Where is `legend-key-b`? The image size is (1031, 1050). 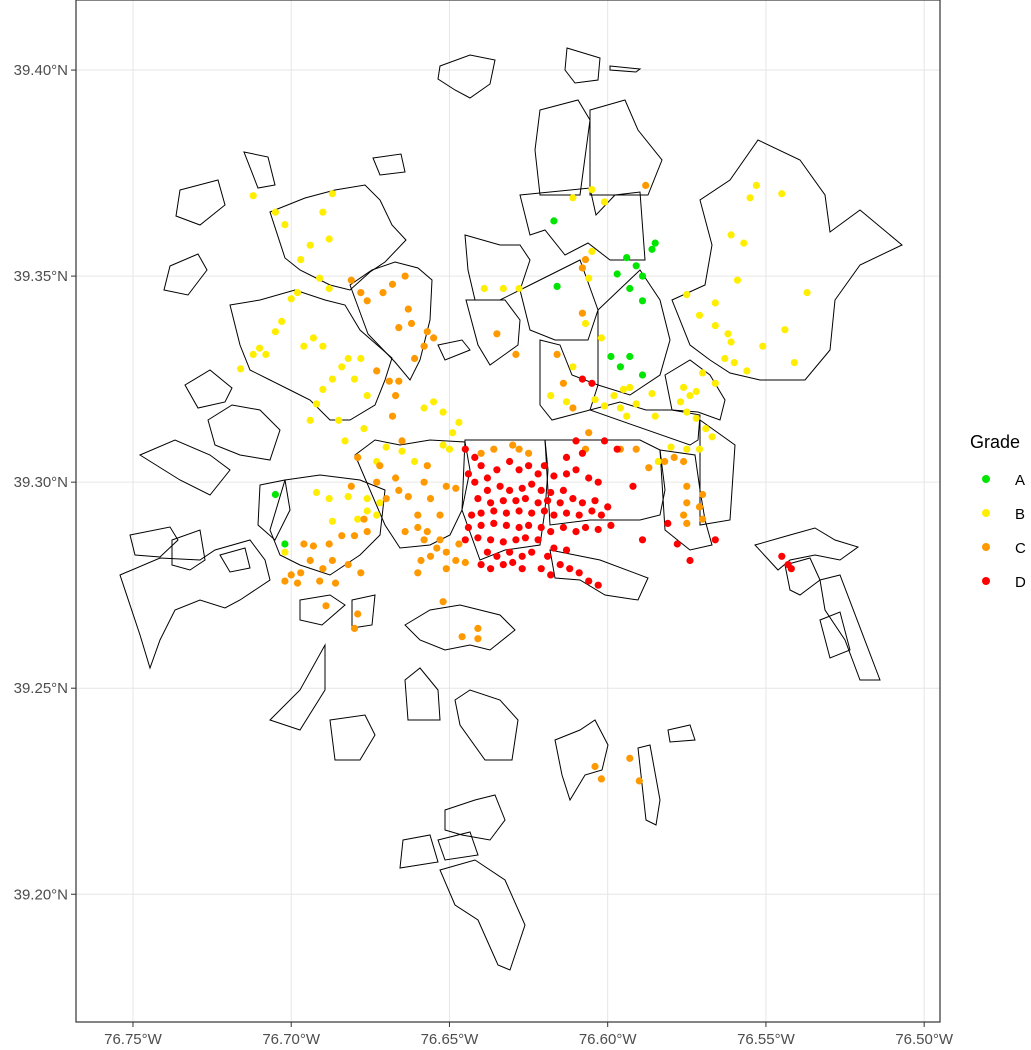 legend-key-b is located at coordinates (986, 513).